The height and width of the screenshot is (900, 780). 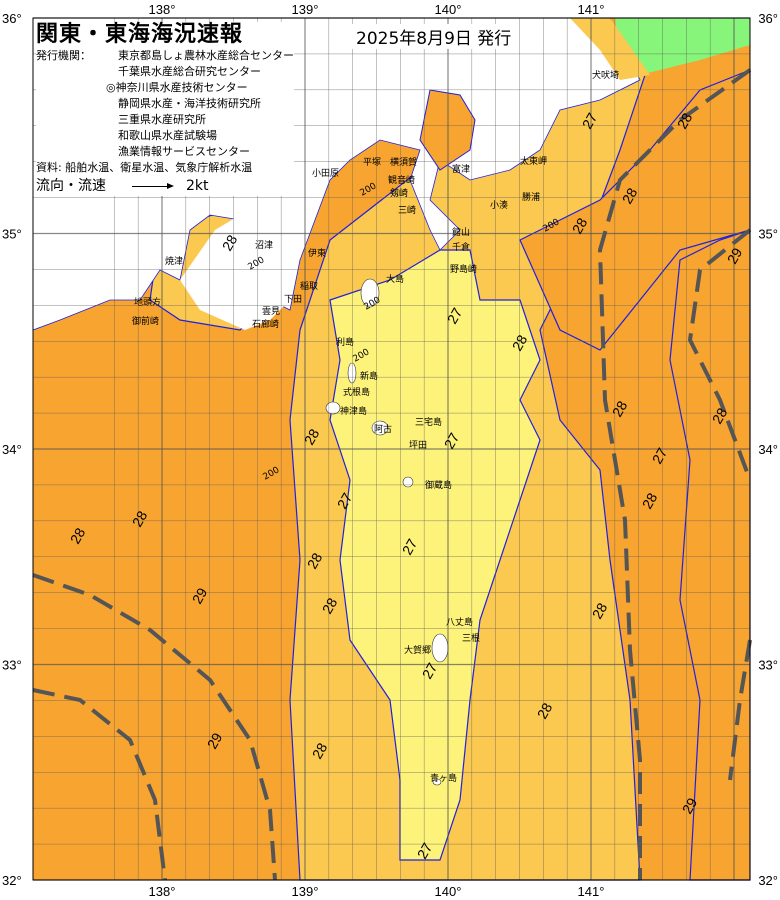 I want to click on place-label: 三宅島, so click(x=428, y=422).